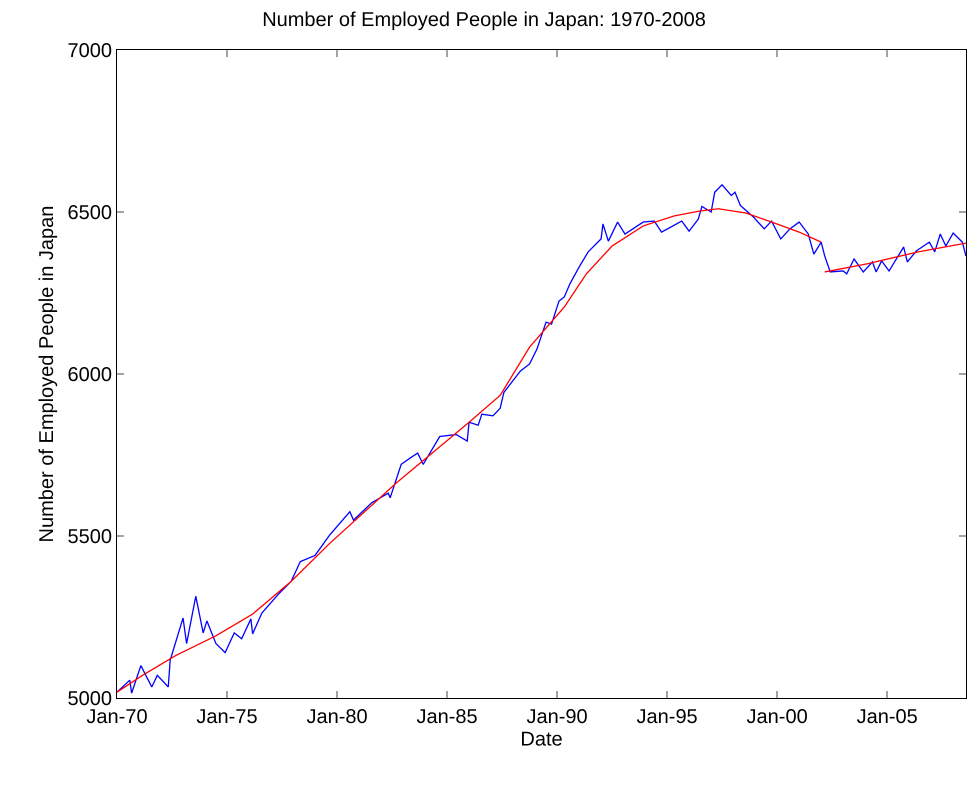 This screenshot has width=968, height=796. Describe the element at coordinates (484, 19) in the screenshot. I see `chart-title: Number of Employed People in Japan: 1970-2008` at that location.